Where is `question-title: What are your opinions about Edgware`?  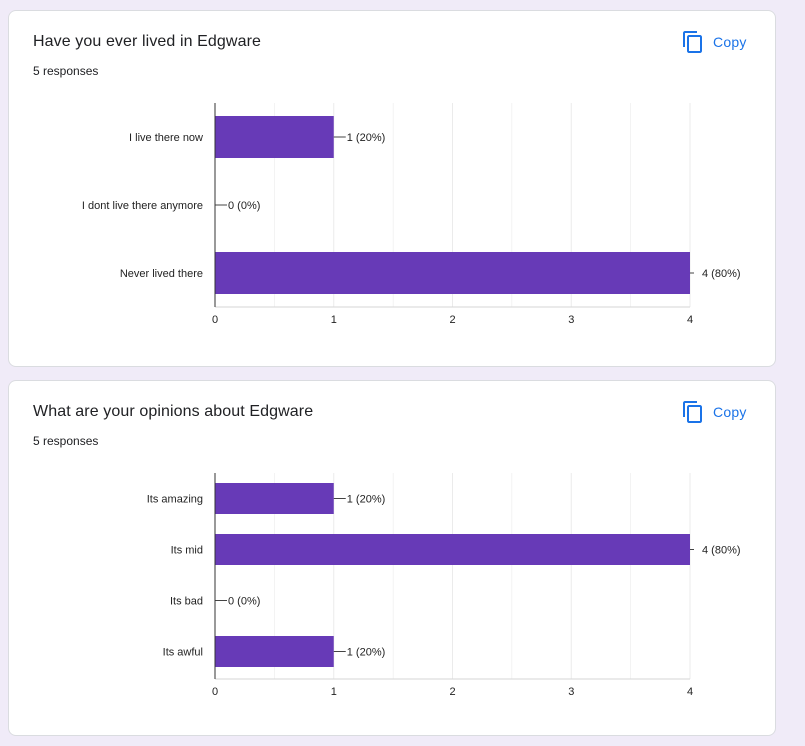
question-title: What are your opinions about Edgware is located at coordinates (173, 411).